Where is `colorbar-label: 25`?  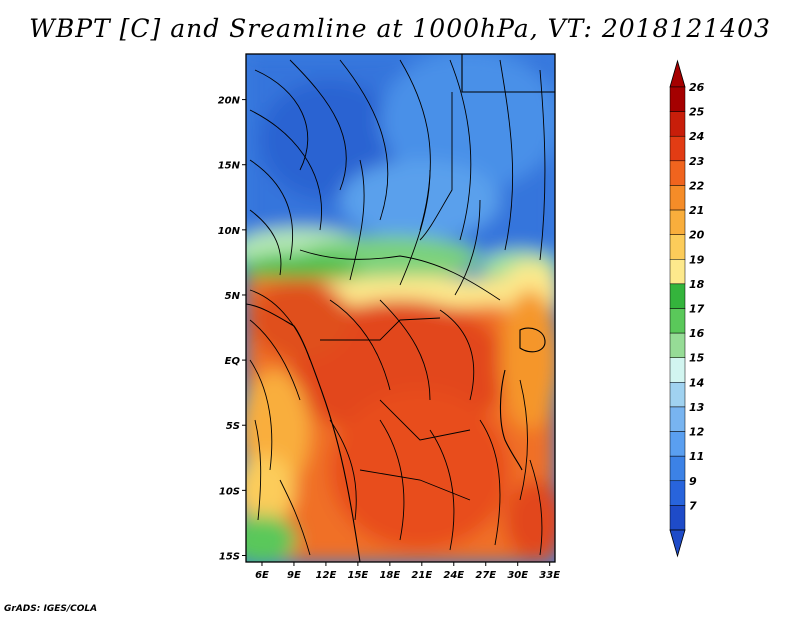
colorbar-label: 25 is located at coordinates (697, 112).